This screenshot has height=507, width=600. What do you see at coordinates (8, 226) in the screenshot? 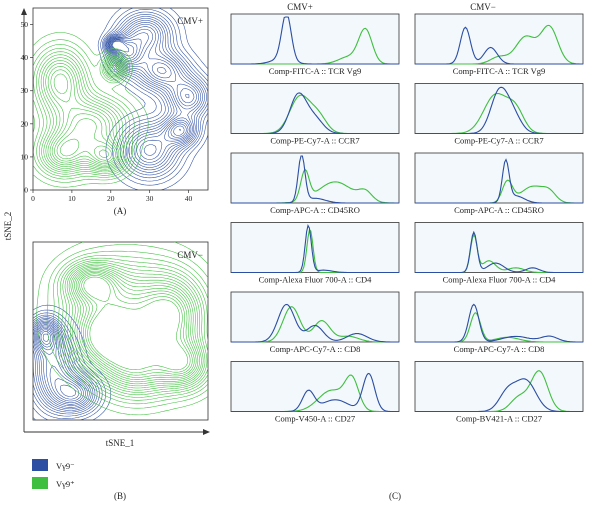
I see `tsne-y-axis-title: tSNE_2` at bounding box center [8, 226].